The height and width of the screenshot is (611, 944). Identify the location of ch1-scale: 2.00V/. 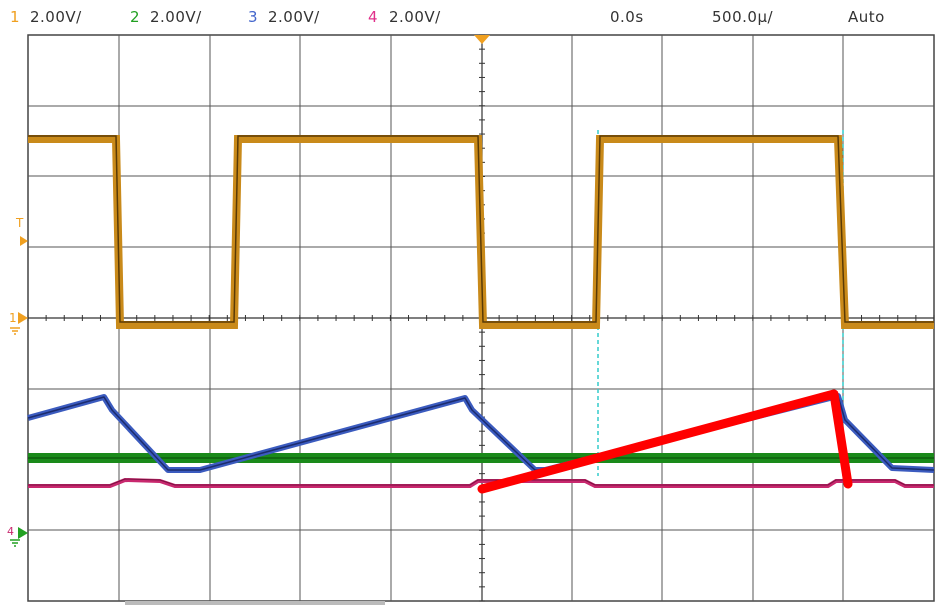
(56, 17).